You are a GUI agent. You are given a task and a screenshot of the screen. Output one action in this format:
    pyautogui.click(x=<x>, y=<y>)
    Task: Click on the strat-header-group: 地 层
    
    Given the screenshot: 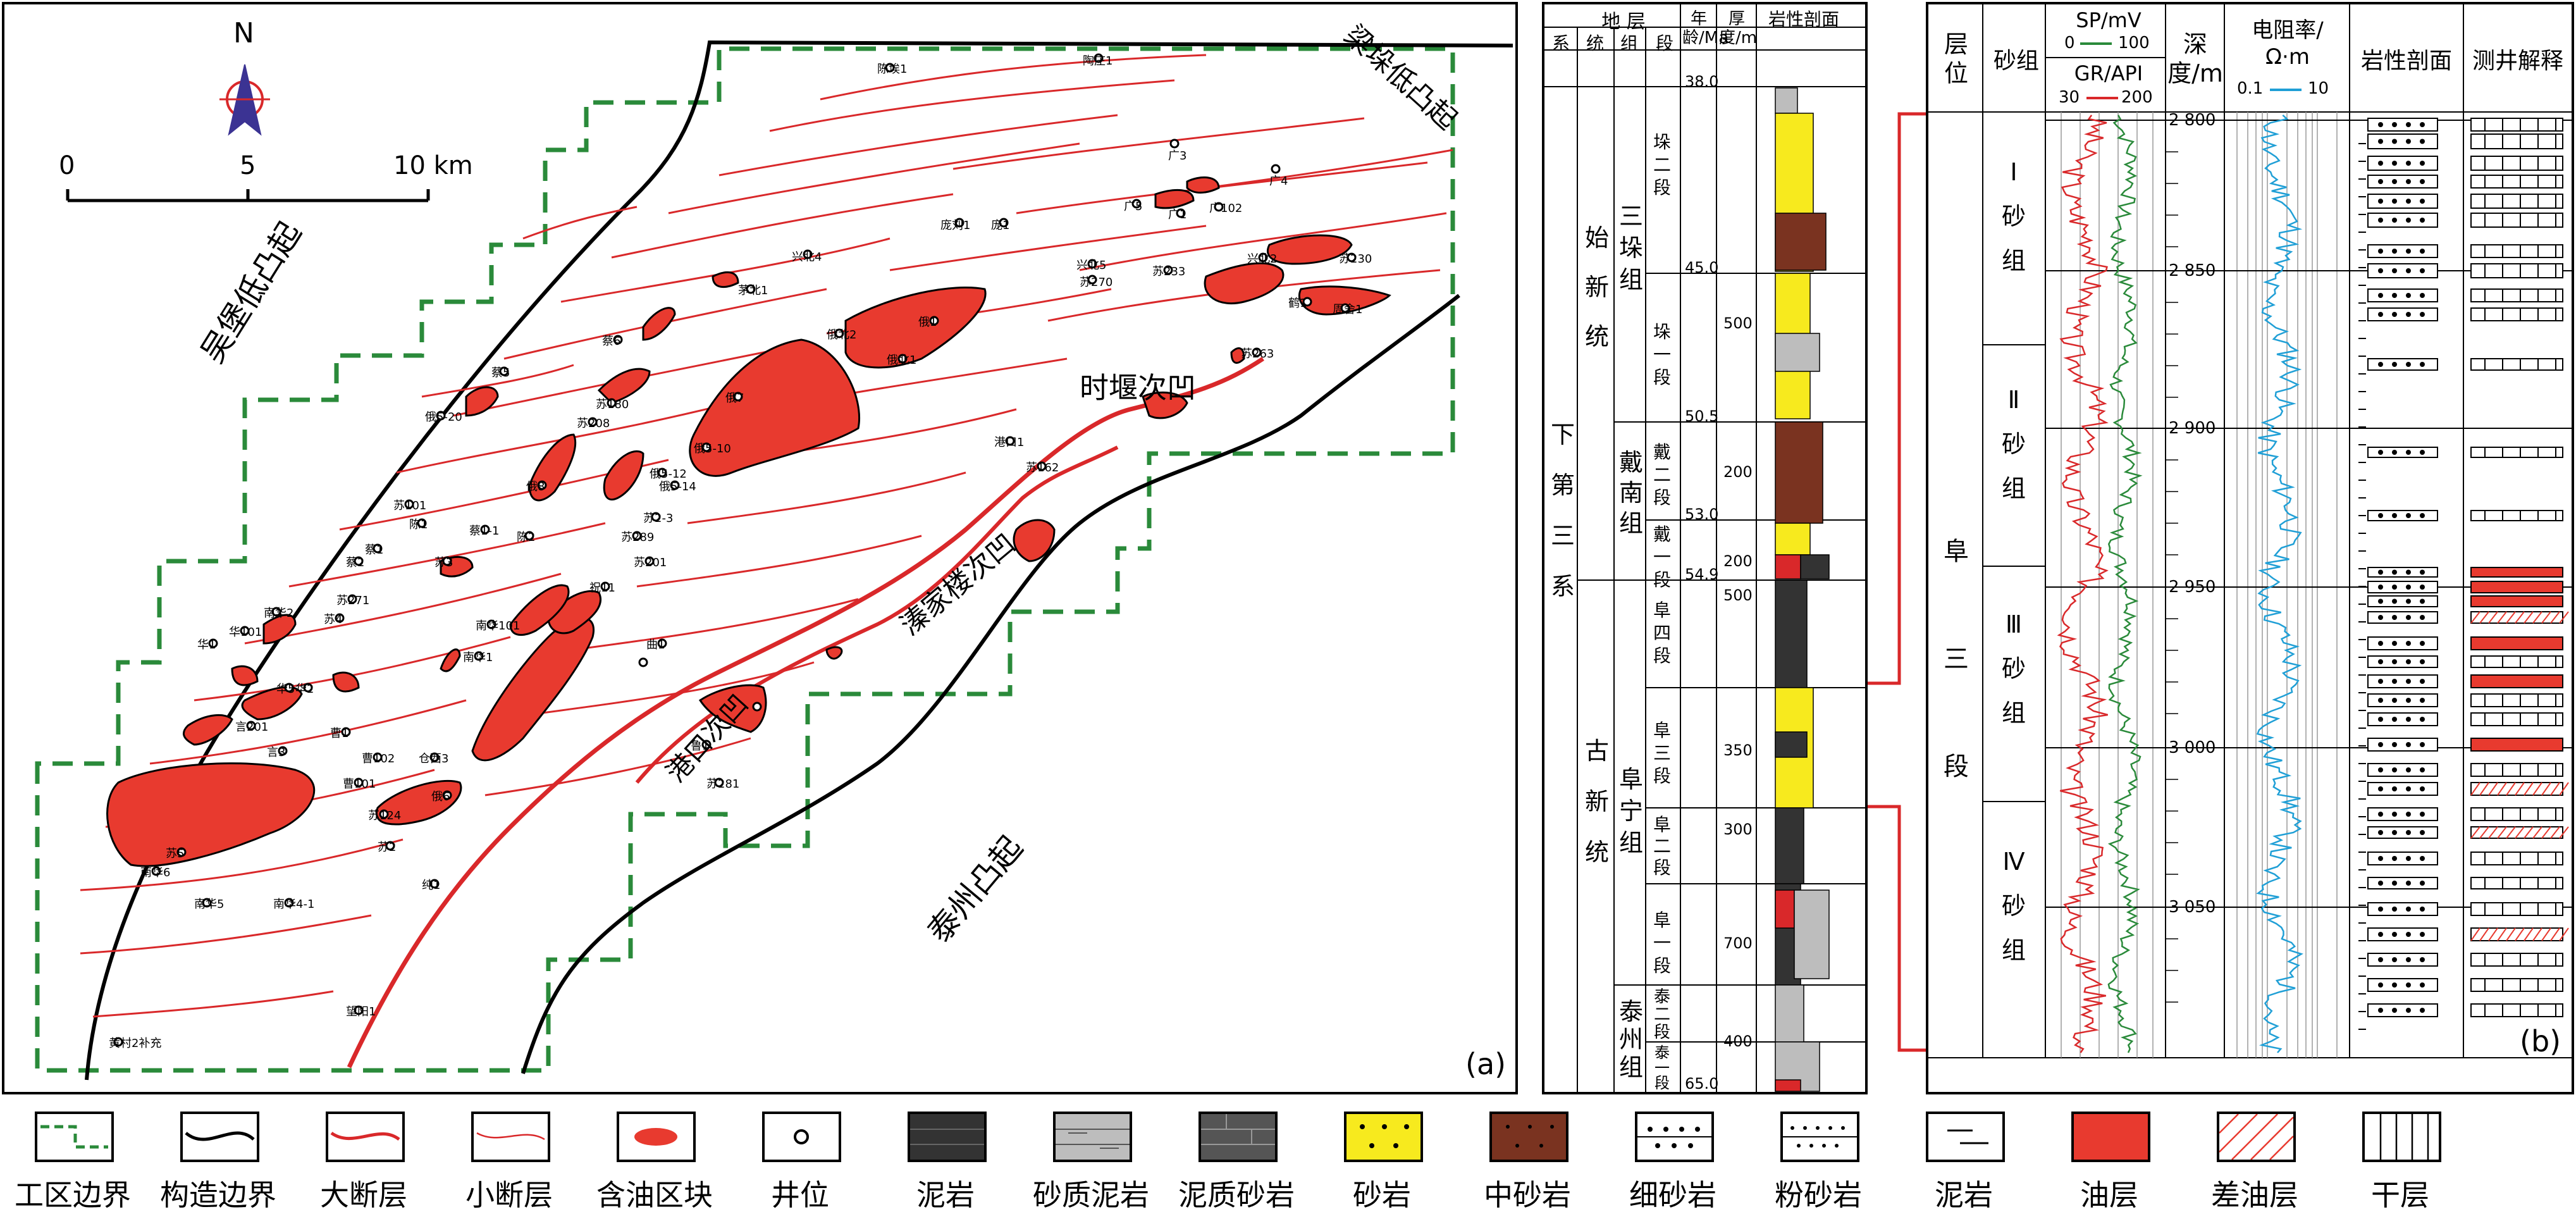 What is the action you would take?
    pyautogui.click(x=1623, y=22)
    